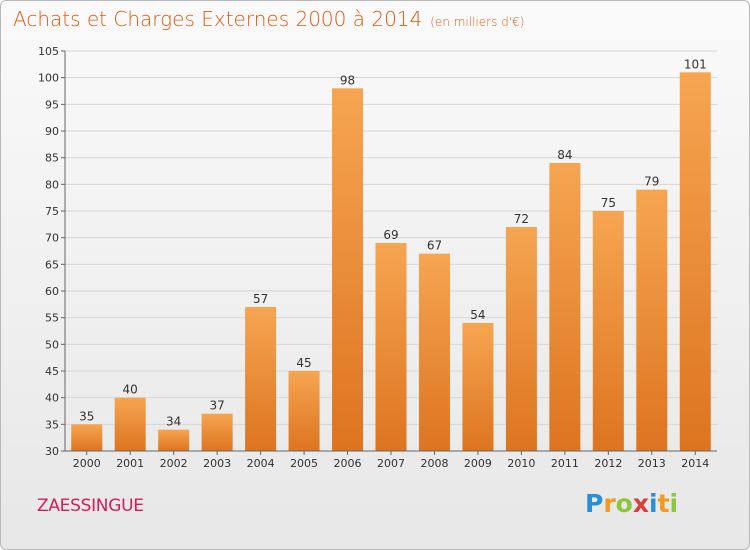 The height and width of the screenshot is (550, 750). What do you see at coordinates (391, 463) in the screenshot?
I see `x-tick-label: 2007` at bounding box center [391, 463].